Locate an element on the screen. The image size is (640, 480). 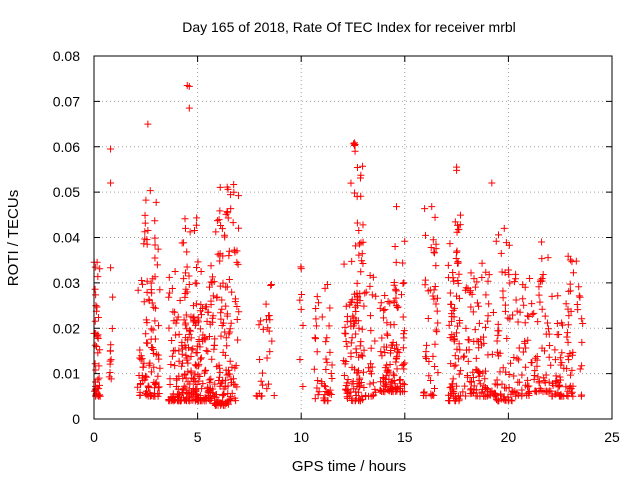
x-tick-label: 0 is located at coordinates (94, 437).